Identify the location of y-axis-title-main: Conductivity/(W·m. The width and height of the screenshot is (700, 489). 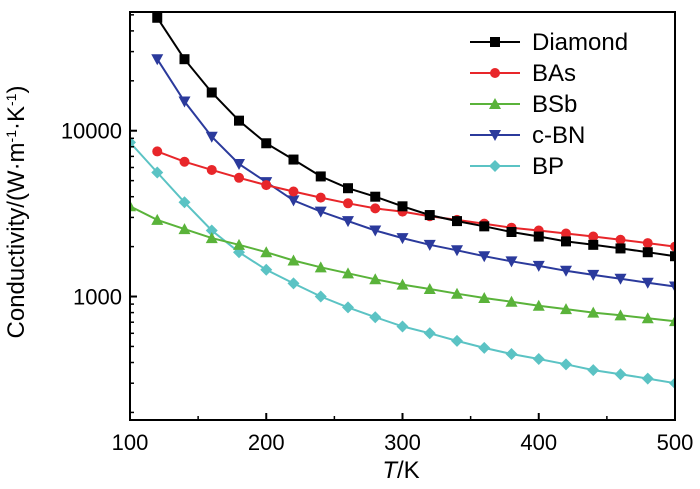
(16, 240).